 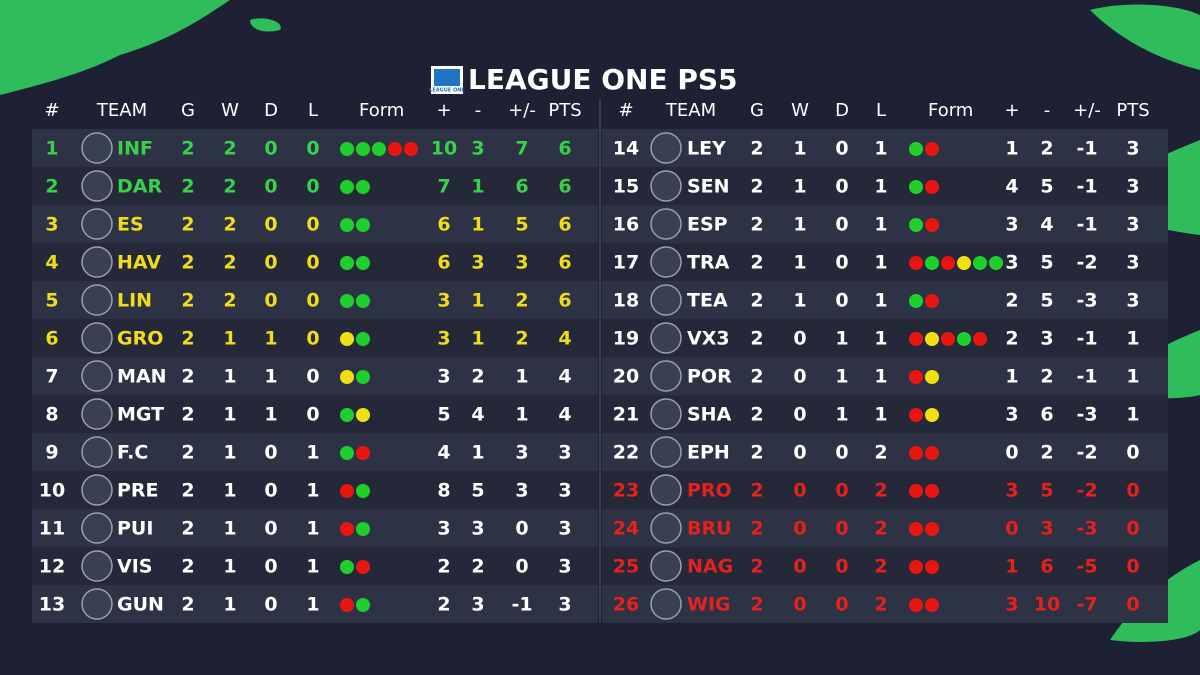 I want to click on team: POR, so click(x=709, y=377).